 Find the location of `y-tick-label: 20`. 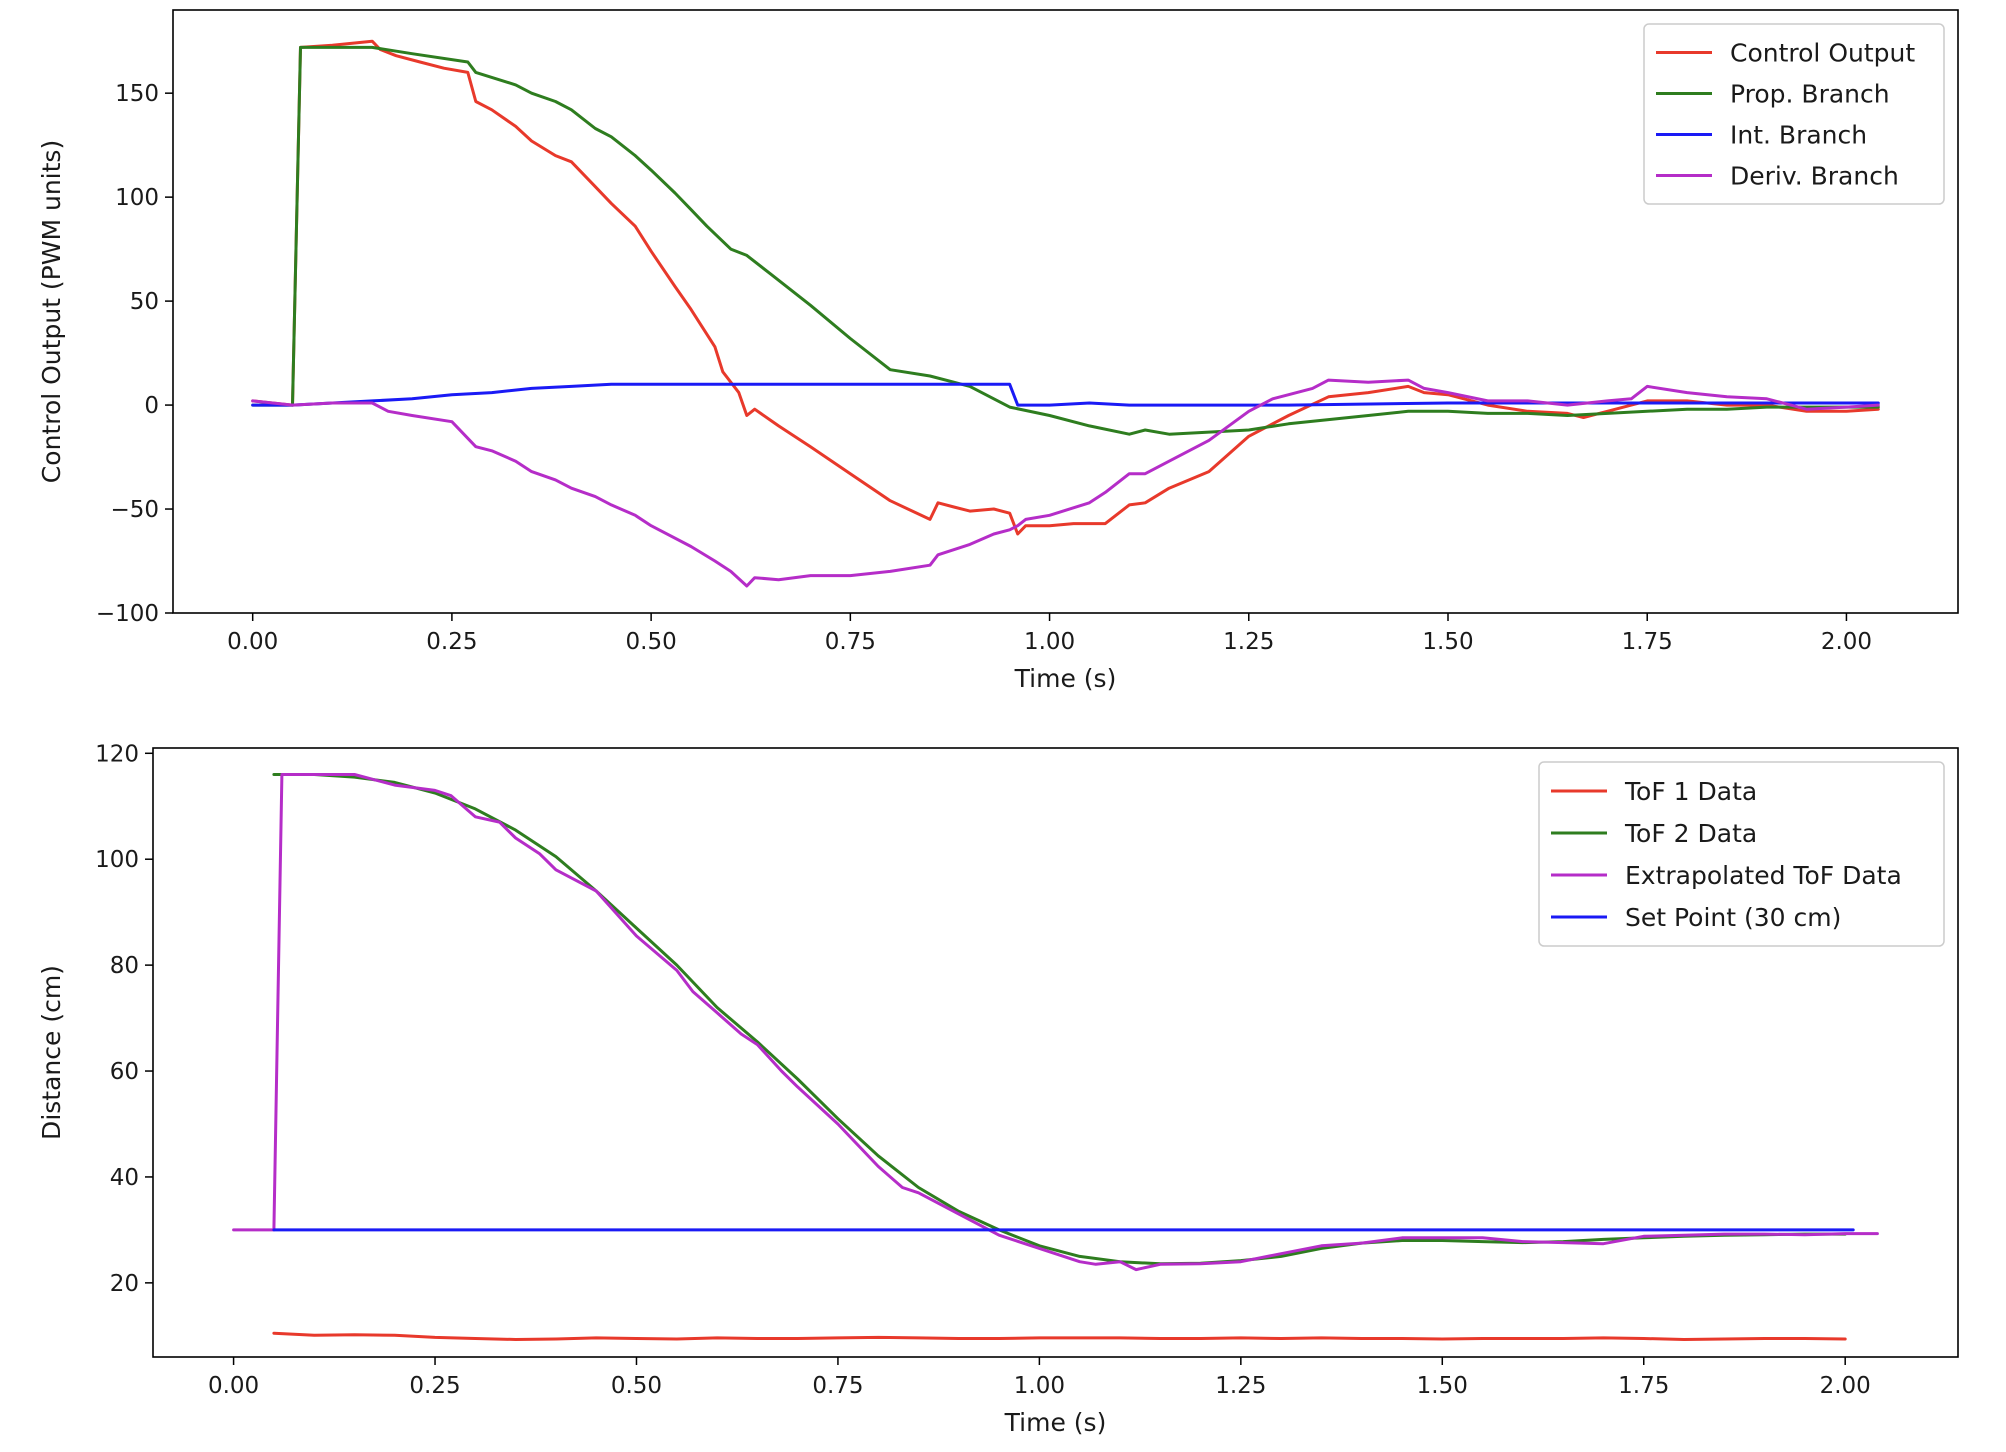

y-tick-label: 20 is located at coordinates (124, 1284).